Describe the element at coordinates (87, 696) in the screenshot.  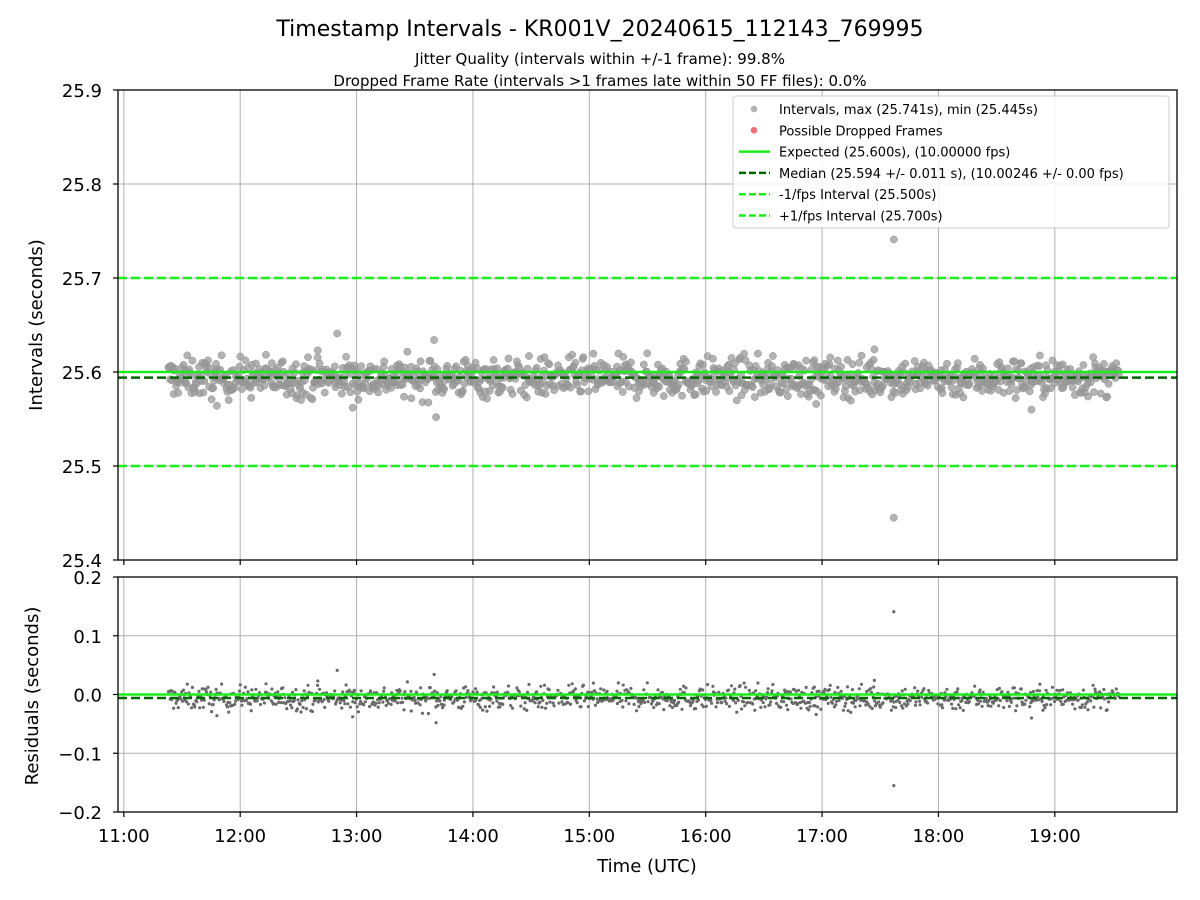
I see `y-tick-label: 0.0` at that location.